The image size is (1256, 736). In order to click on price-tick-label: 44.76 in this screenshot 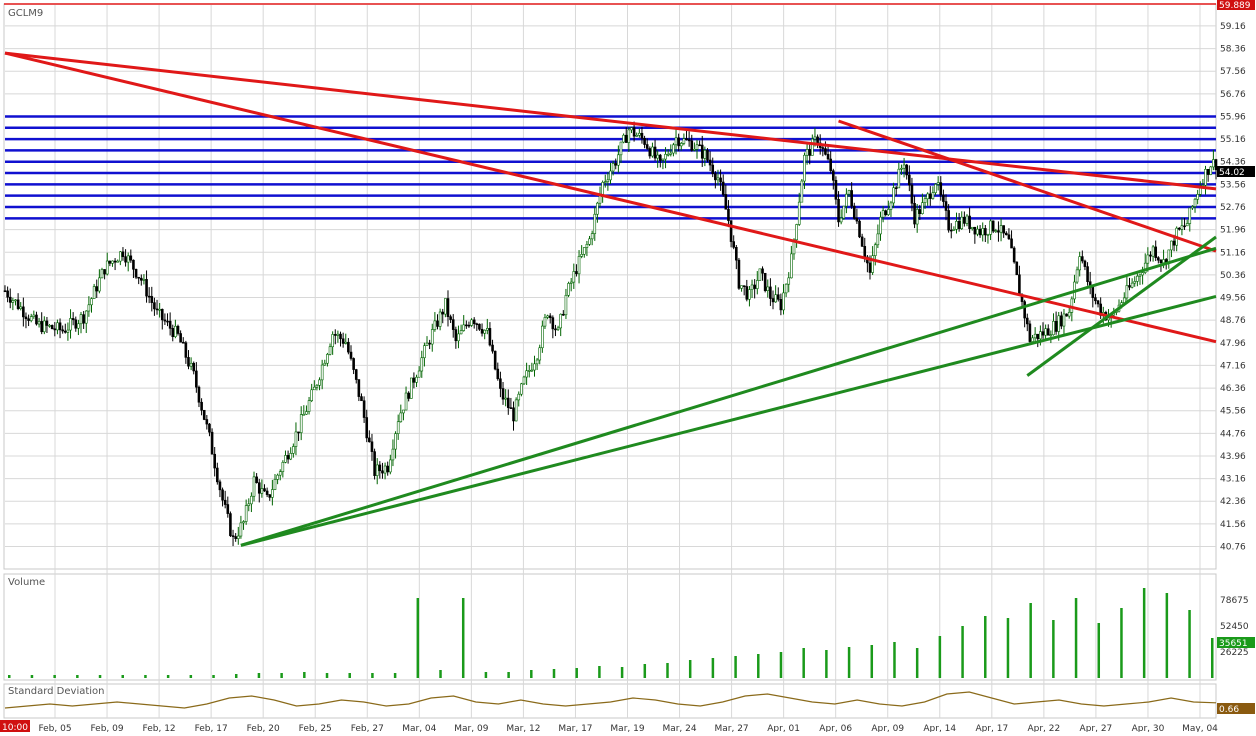, I will do `click(1233, 434)`.